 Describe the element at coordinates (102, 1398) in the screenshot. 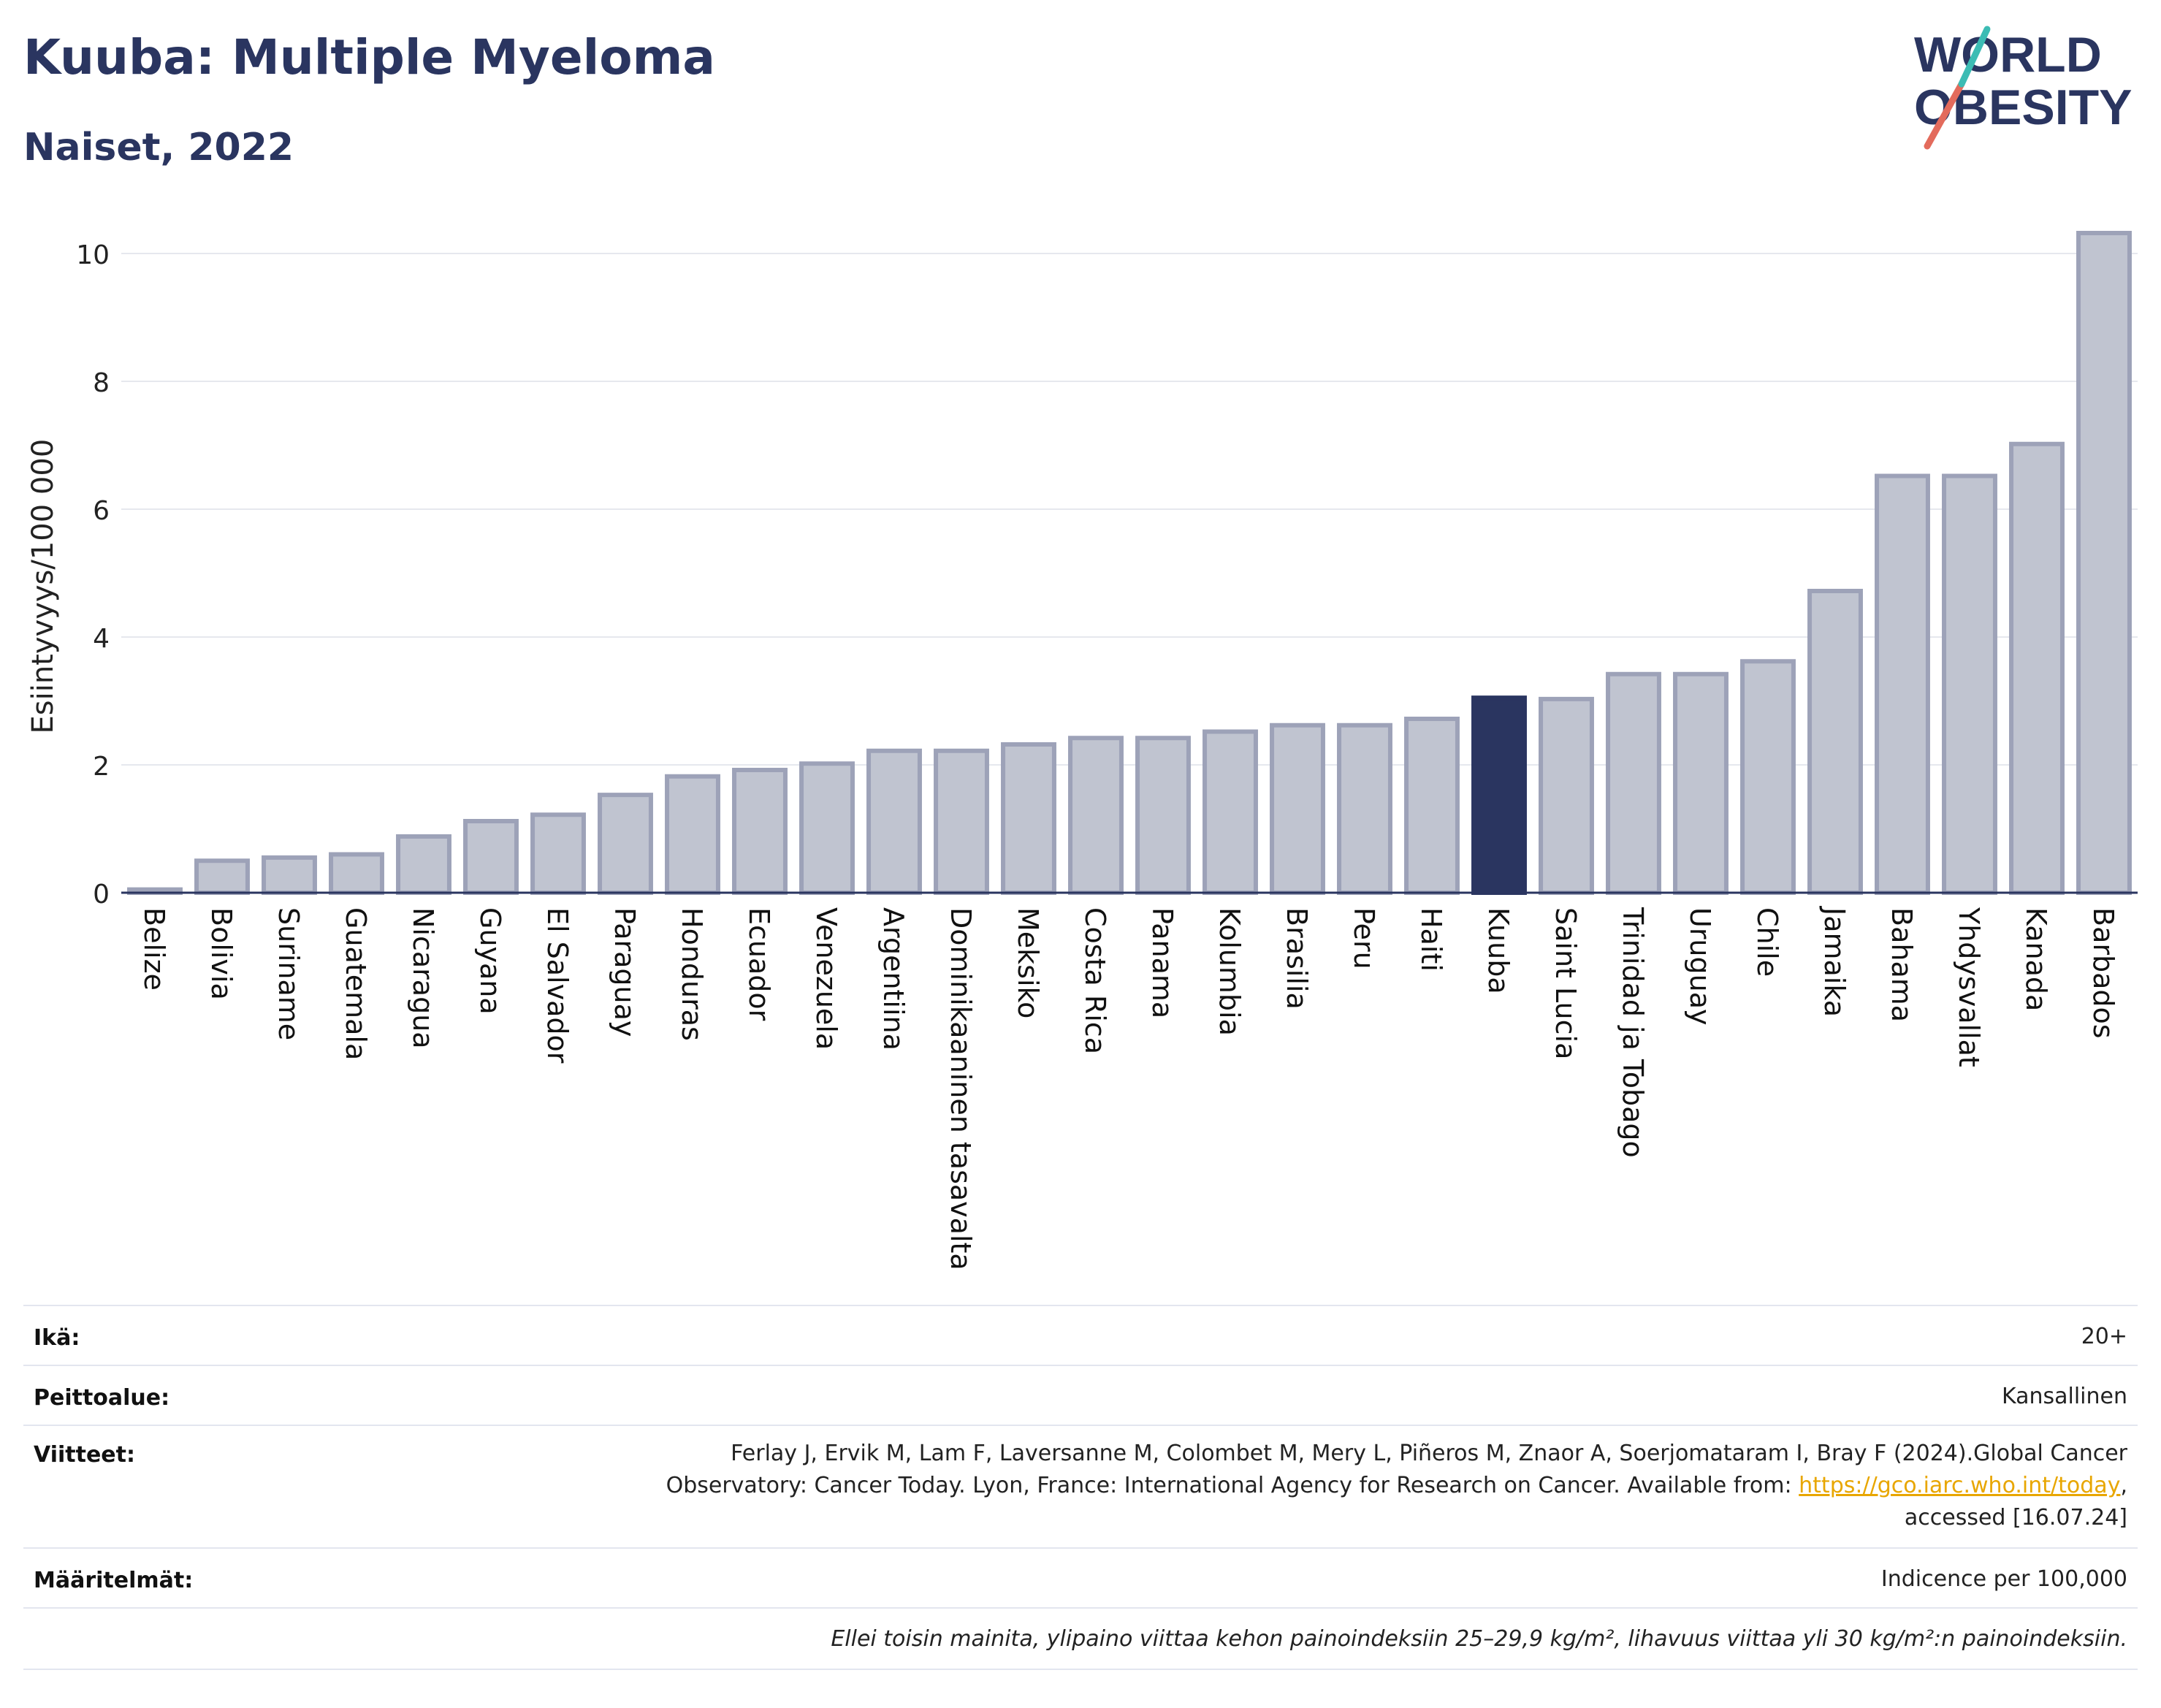

I see `coverage-label: Peittoalue:` at that location.